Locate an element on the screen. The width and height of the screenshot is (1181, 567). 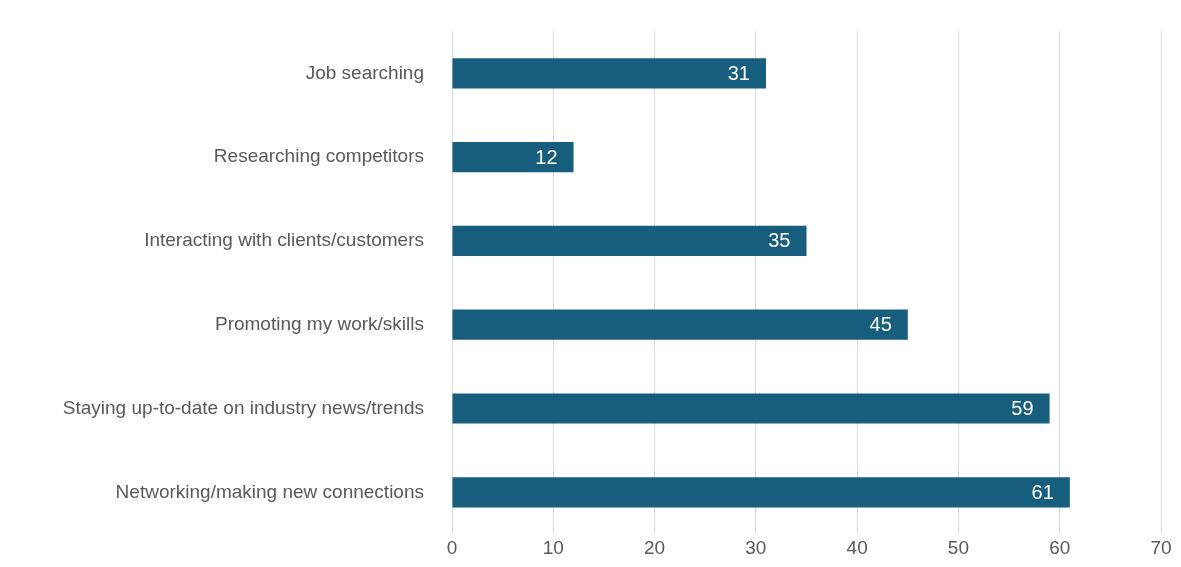
x-tick-label: 60 is located at coordinates (1060, 547).